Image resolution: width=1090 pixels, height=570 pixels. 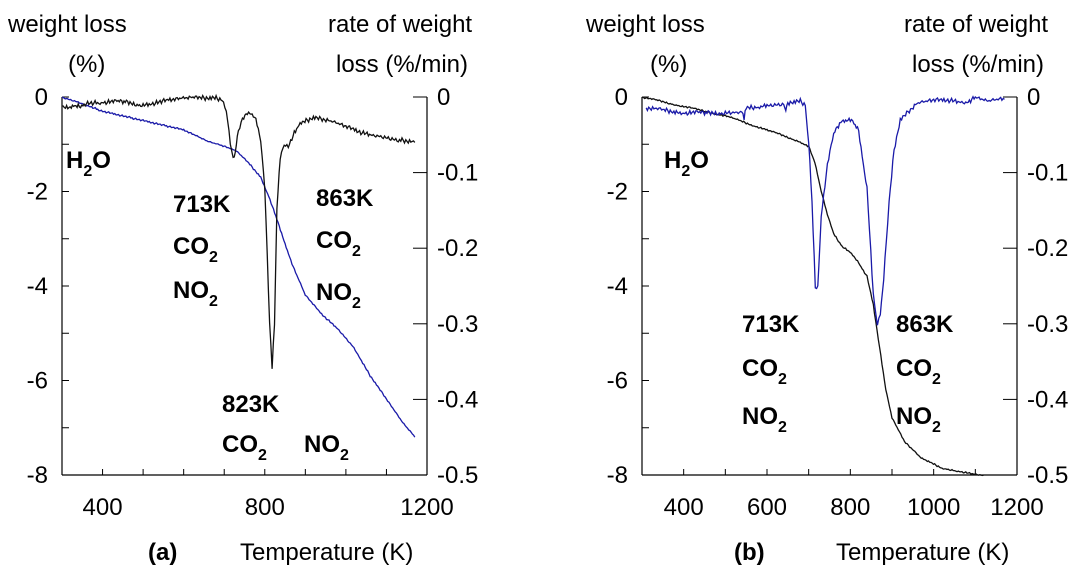 I want to click on panel-a-annotation-823k-no2: NO2, so click(x=326, y=447).